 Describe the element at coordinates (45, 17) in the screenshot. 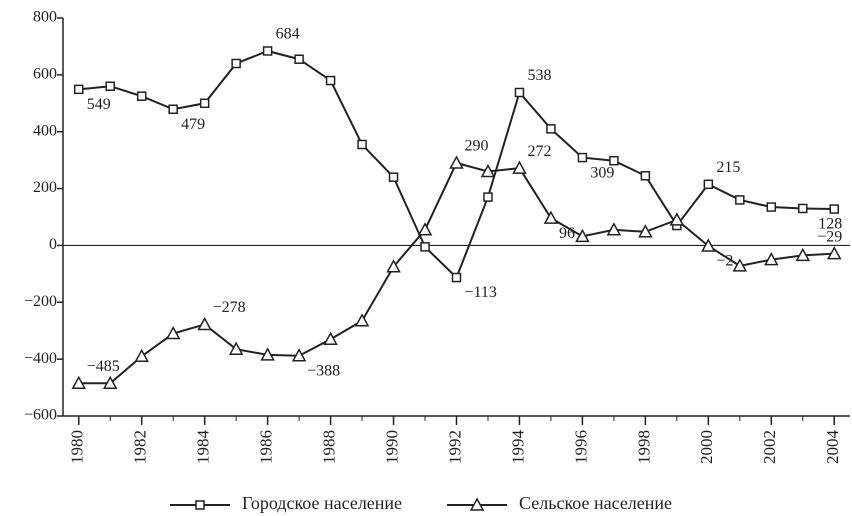

I see `y-tick-label: 800` at that location.